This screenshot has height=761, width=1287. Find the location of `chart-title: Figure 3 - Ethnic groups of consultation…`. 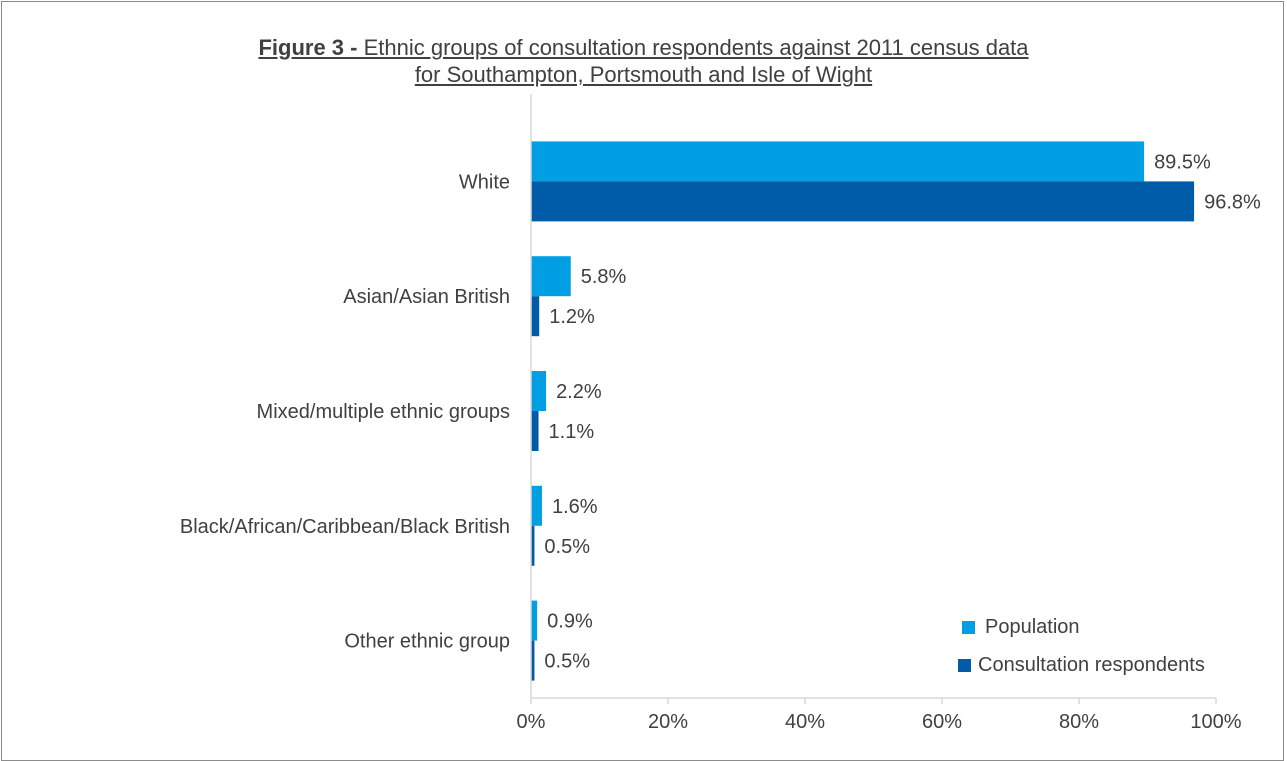

chart-title: Figure 3 - Ethnic groups of consultation… is located at coordinates (643, 61).